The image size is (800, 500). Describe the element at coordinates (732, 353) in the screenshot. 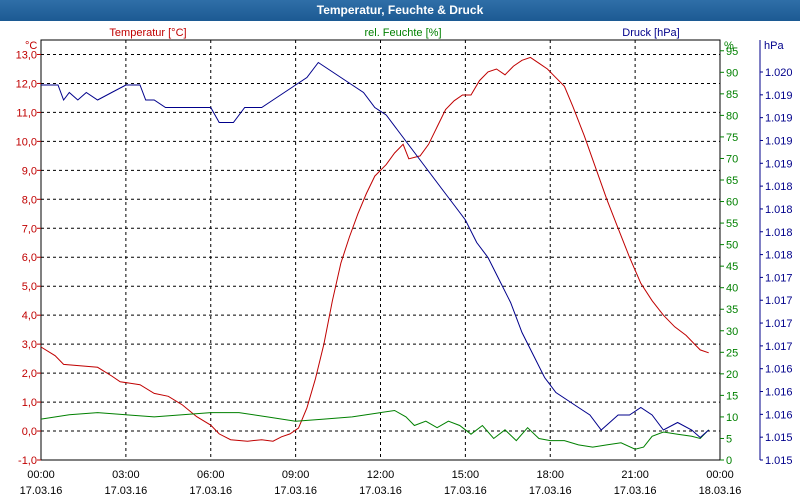

I see `humidity-tick-label: 25` at that location.